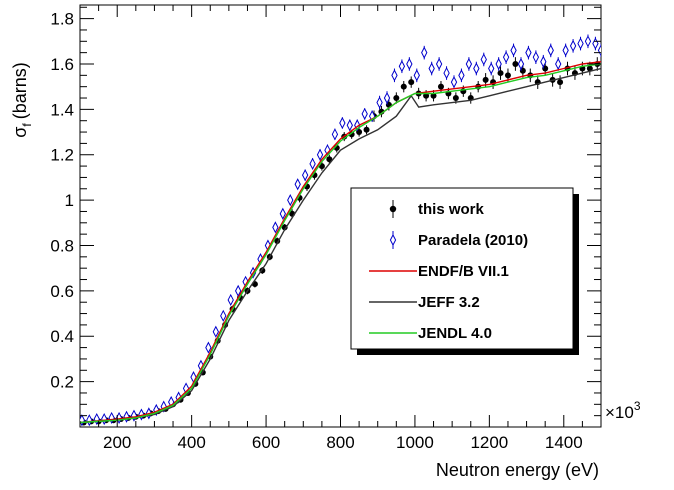 This screenshot has width=674, height=490. What do you see at coordinates (449, 302) in the screenshot?
I see `legend-label: JEFF 3.2` at bounding box center [449, 302].